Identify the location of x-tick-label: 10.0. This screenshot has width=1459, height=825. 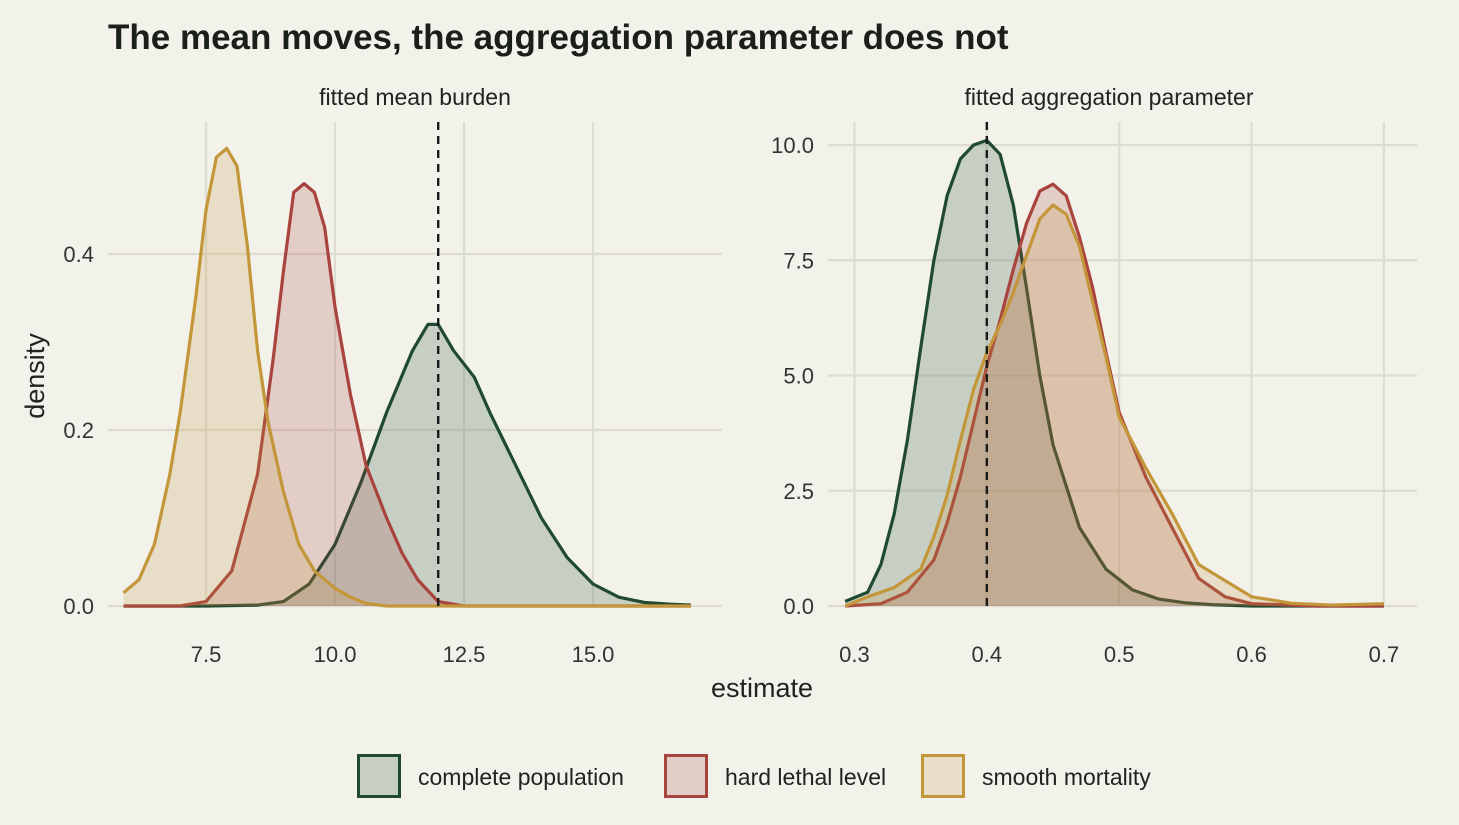
(335, 654).